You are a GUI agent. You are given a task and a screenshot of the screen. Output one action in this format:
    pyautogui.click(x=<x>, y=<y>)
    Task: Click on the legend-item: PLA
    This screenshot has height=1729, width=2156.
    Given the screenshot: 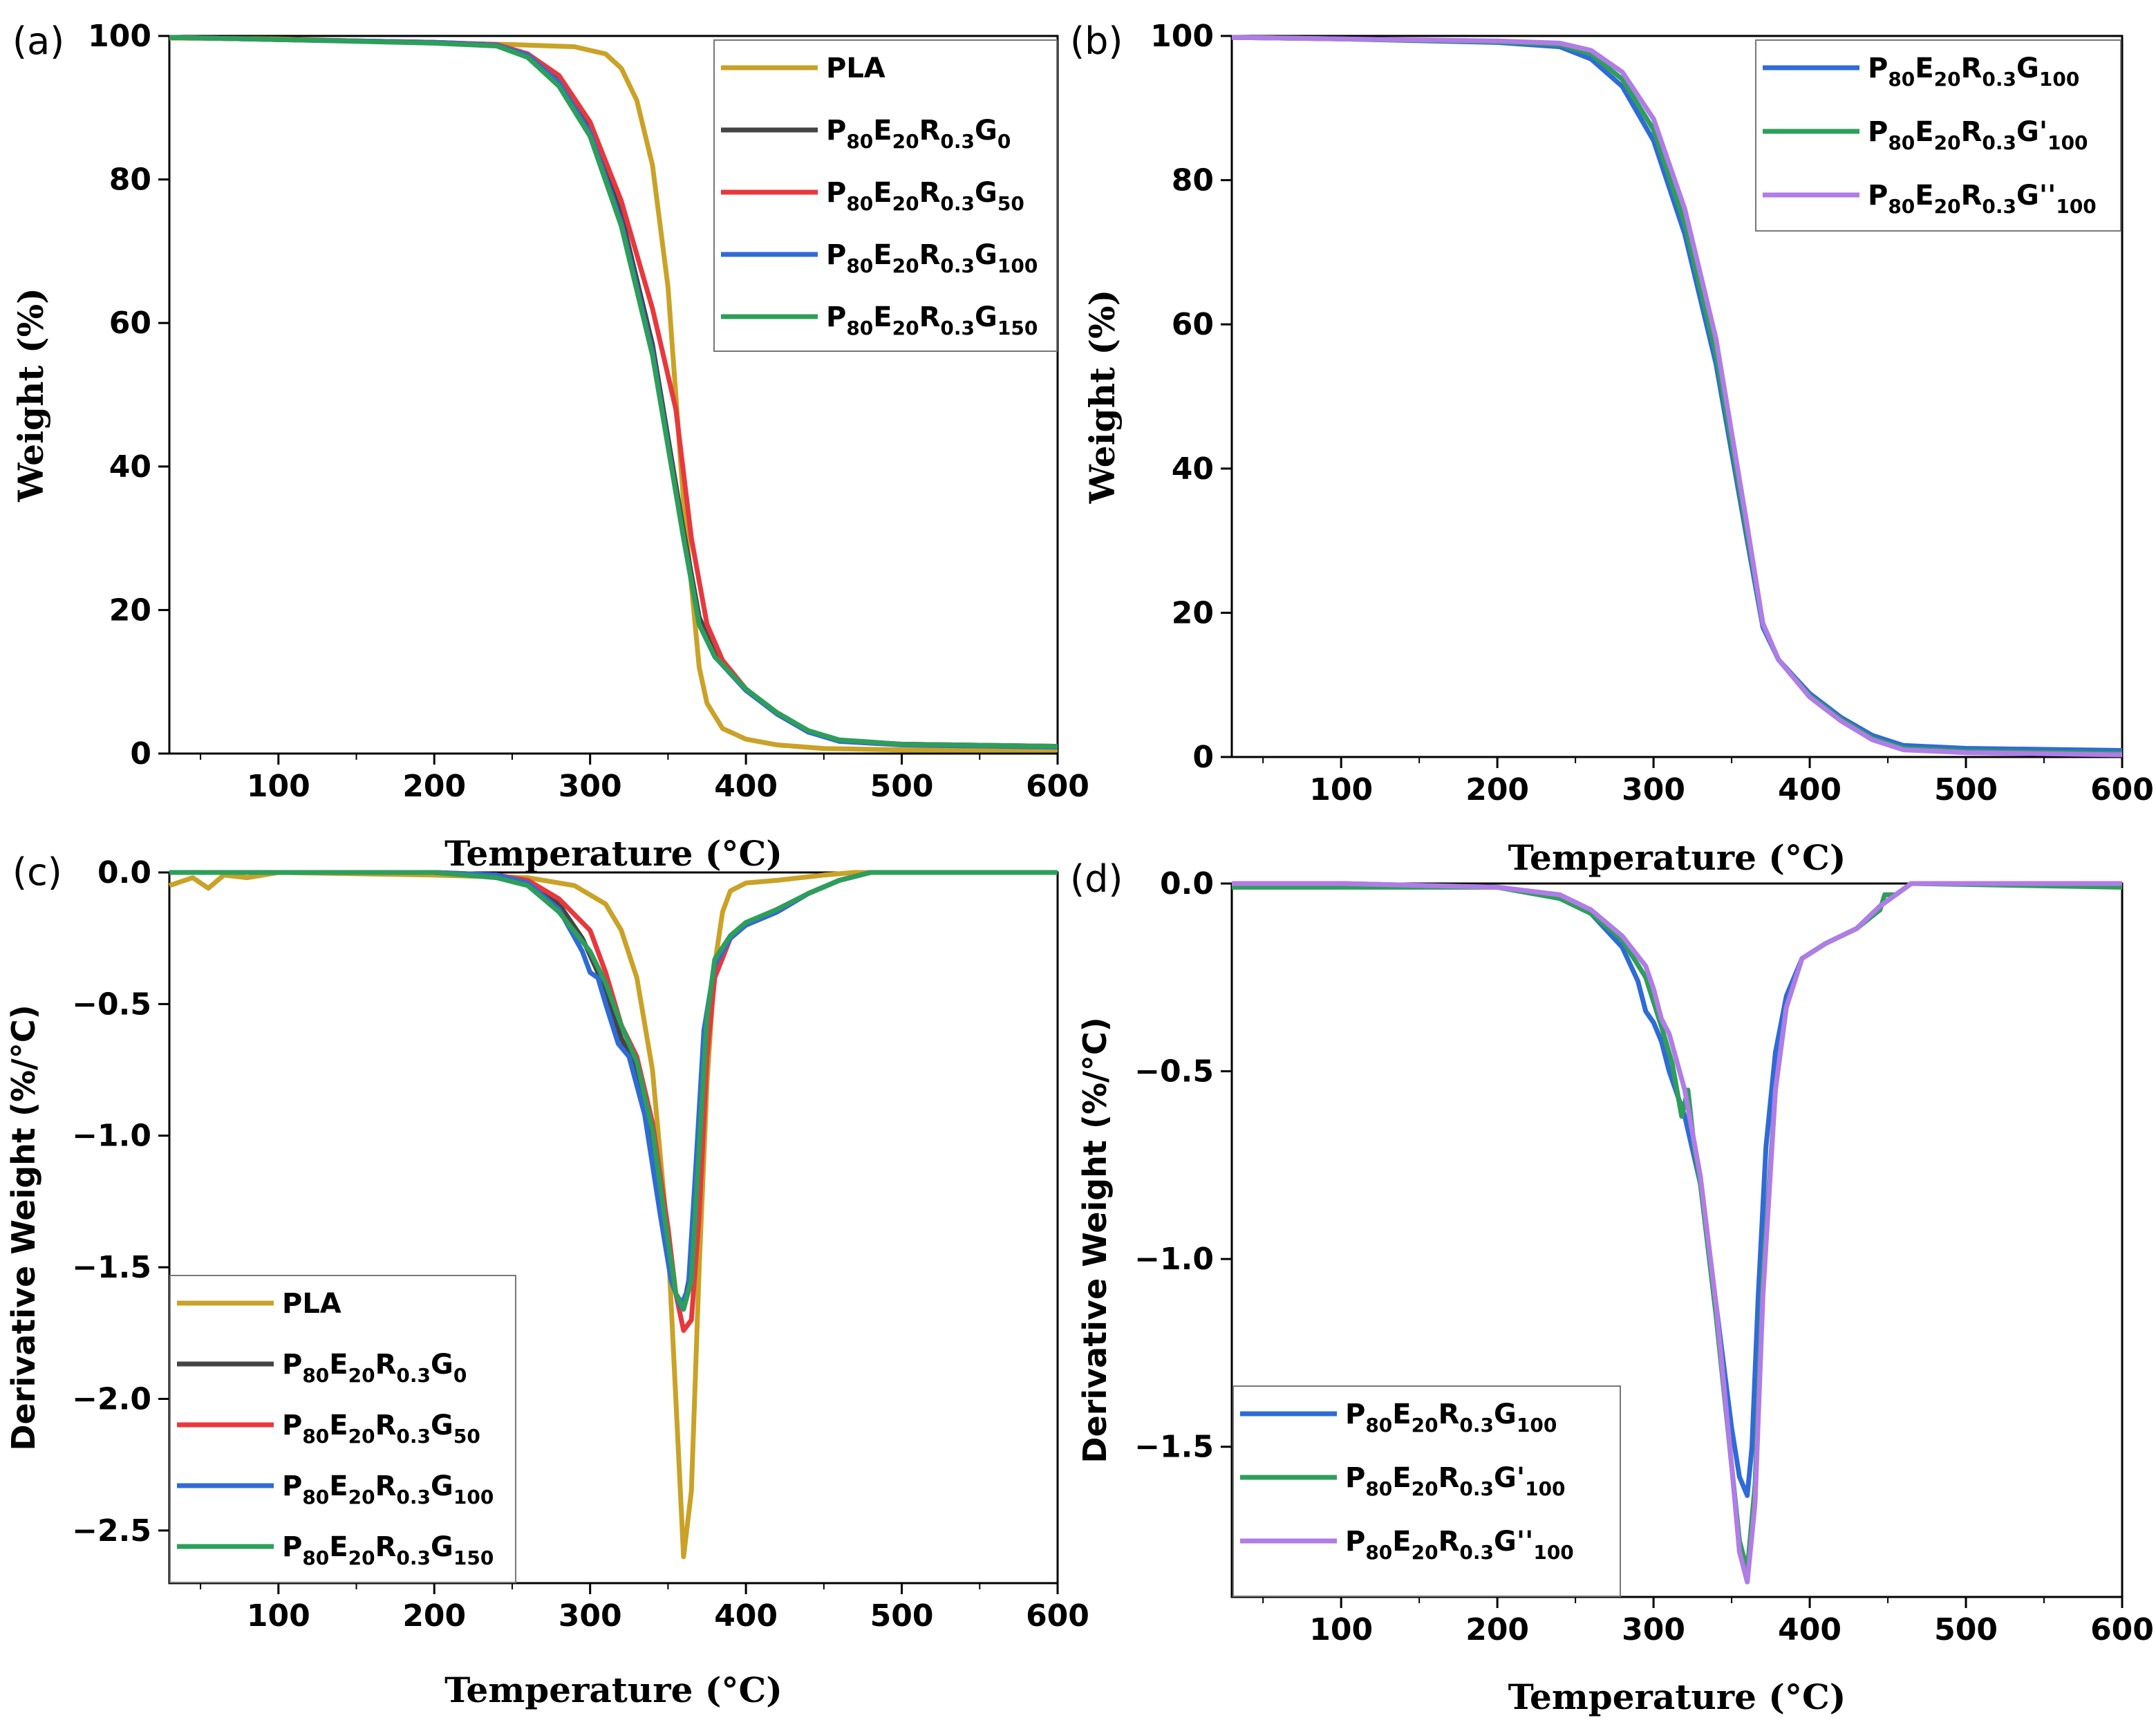 What is the action you would take?
    pyautogui.click(x=259, y=1304)
    